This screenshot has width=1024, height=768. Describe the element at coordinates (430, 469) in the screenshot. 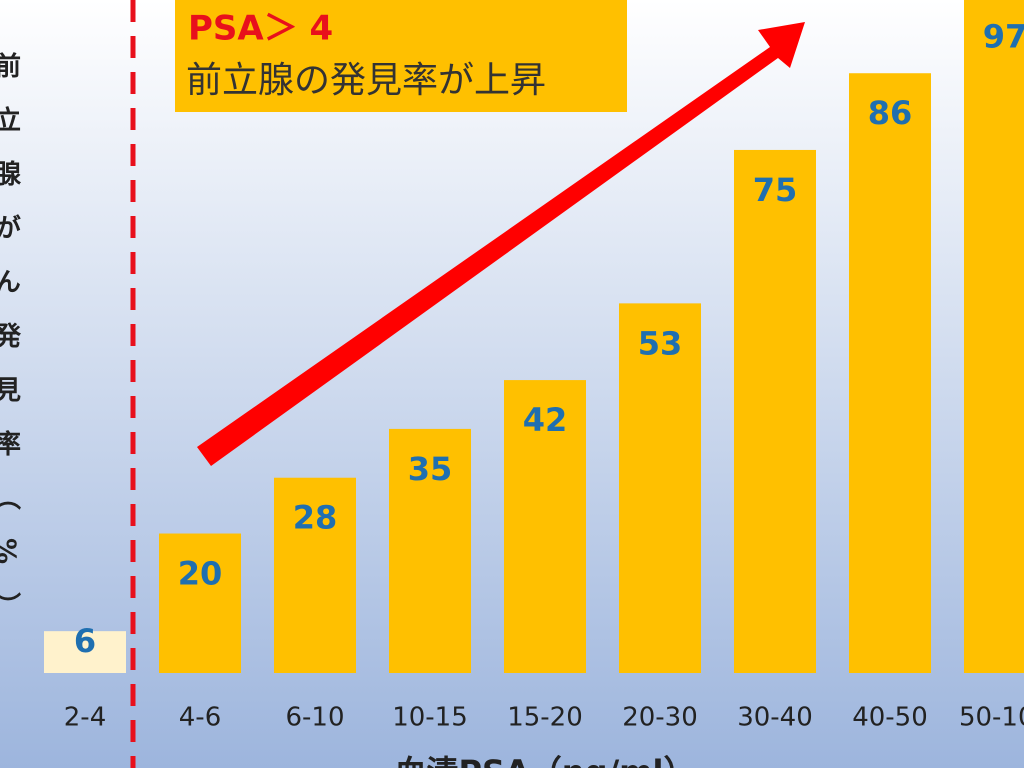

I see `value-label: 35` at that location.